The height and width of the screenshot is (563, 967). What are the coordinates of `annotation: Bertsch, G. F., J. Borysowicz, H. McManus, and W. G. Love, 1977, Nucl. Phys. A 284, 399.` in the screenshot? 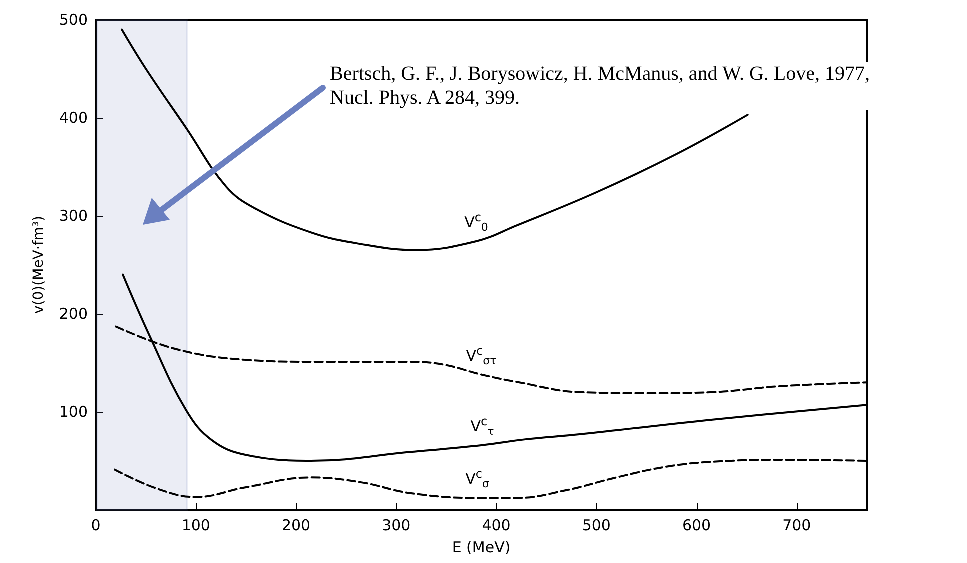 It's located at (603, 86).